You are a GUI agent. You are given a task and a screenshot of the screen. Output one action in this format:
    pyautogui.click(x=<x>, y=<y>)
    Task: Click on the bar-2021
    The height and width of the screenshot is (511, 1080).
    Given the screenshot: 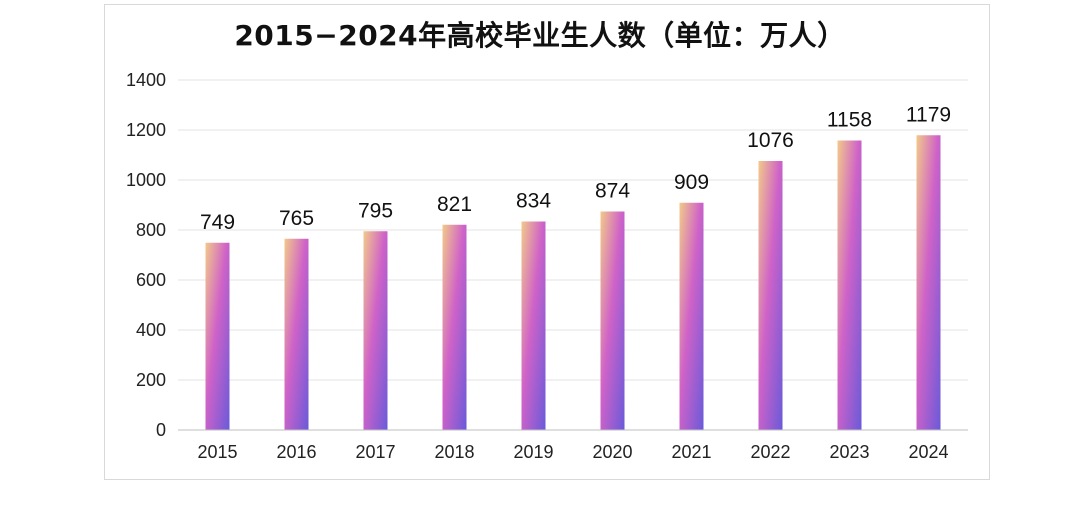 What is the action you would take?
    pyautogui.click(x=691, y=316)
    